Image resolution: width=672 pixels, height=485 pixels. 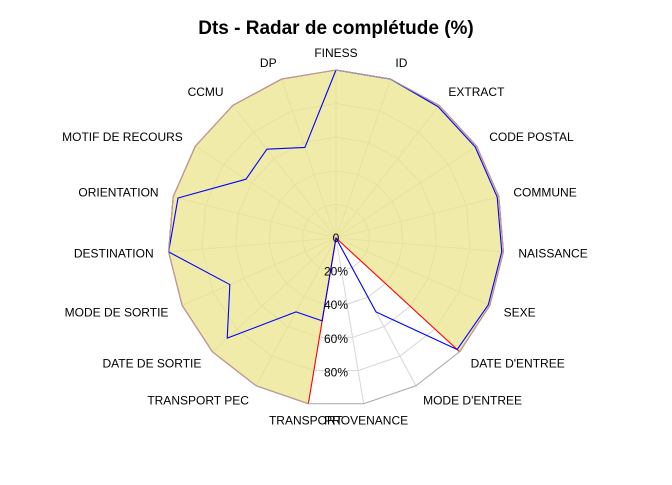 I want to click on chart-title: Dts - Radar de complétude (%), so click(x=336, y=28).